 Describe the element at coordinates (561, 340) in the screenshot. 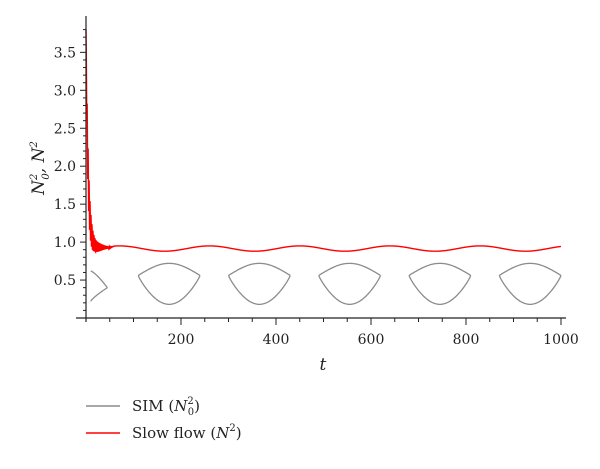

I see `x-tick-label: 1000` at that location.